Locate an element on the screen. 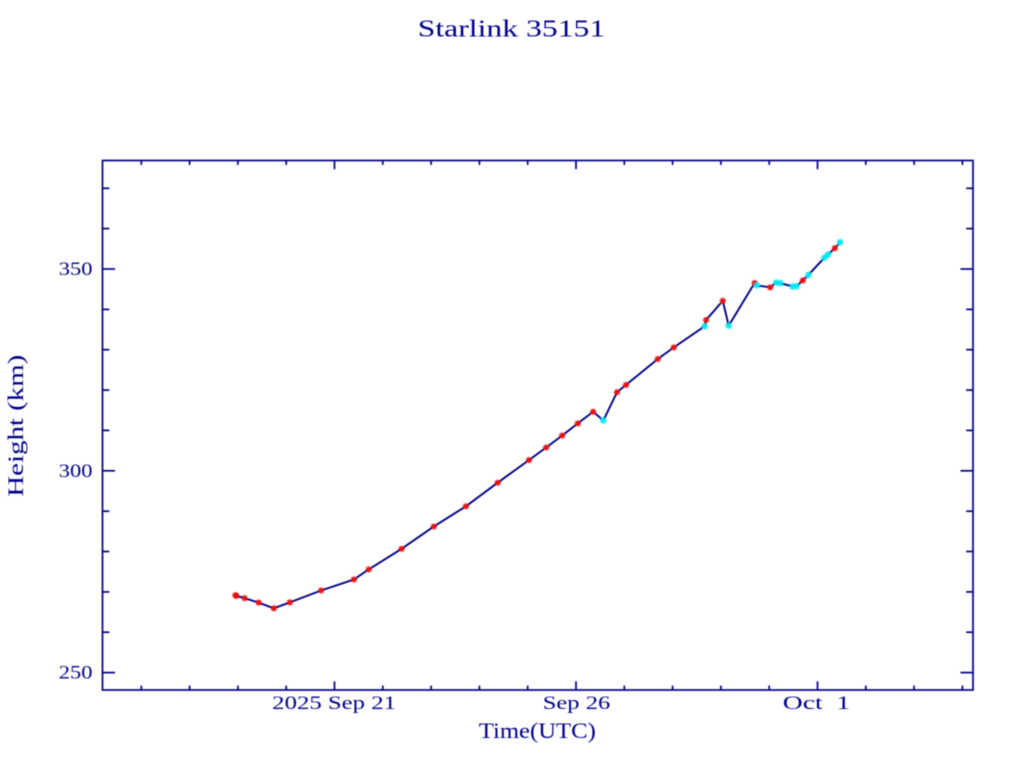 Image resolution: width=1024 pixels, height=768 pixels. svg-text: 300 is located at coordinates (76, 471).